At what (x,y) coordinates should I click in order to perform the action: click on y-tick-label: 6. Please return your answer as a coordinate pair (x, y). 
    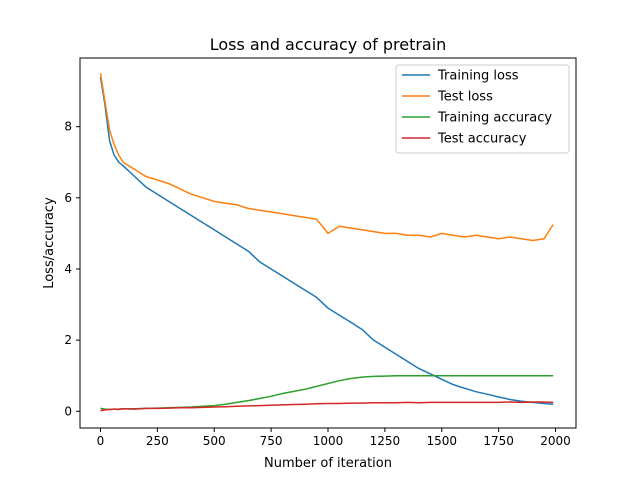
    Looking at the image, I should click on (68, 198).